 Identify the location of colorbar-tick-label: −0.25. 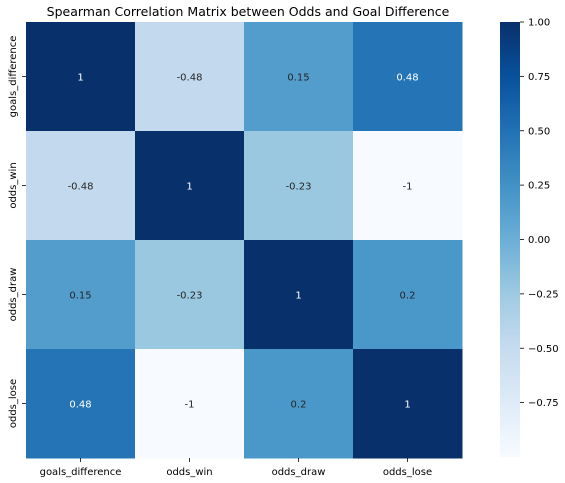
(543, 294).